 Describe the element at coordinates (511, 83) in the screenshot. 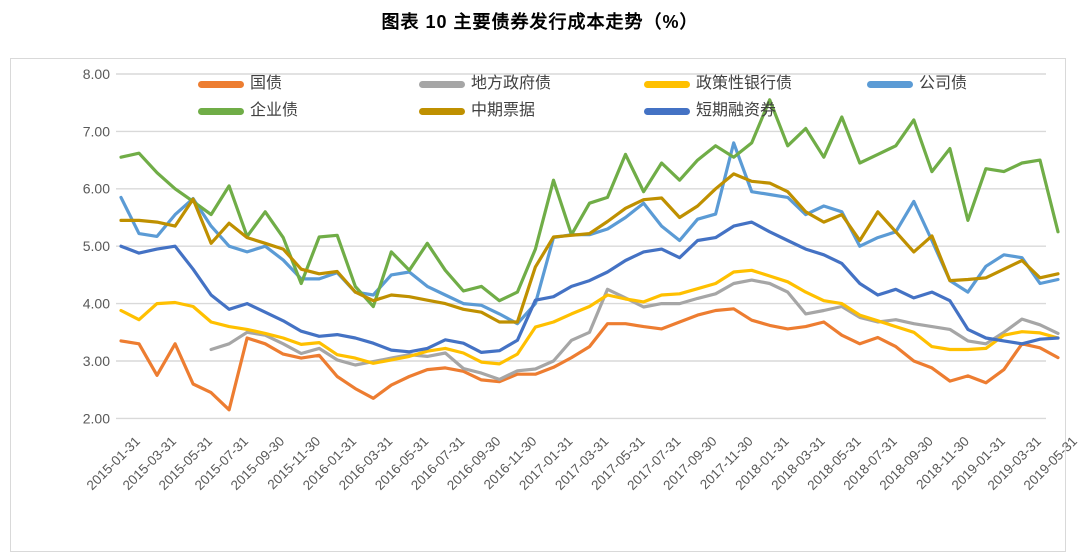

I see `legend-label: 地方政府债` at that location.